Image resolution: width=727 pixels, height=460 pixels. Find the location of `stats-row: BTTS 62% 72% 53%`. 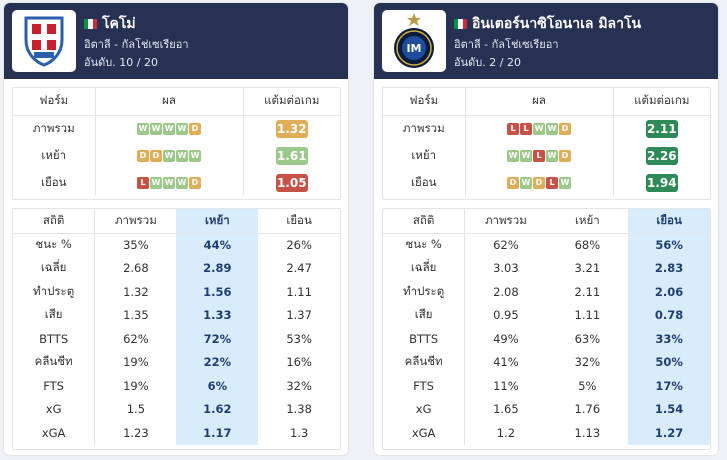

stats-row: BTTS 62% 72% 53% is located at coordinates (176, 339).